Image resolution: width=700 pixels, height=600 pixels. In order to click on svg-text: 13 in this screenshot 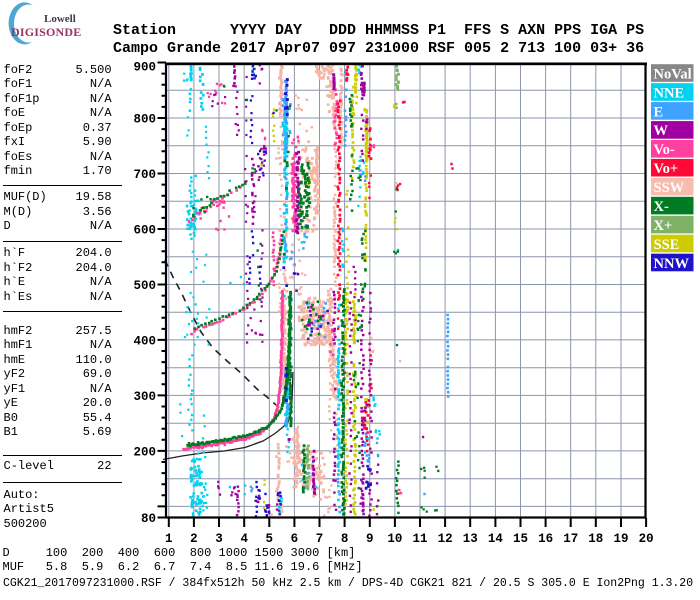, I will do `click(470, 539)`.